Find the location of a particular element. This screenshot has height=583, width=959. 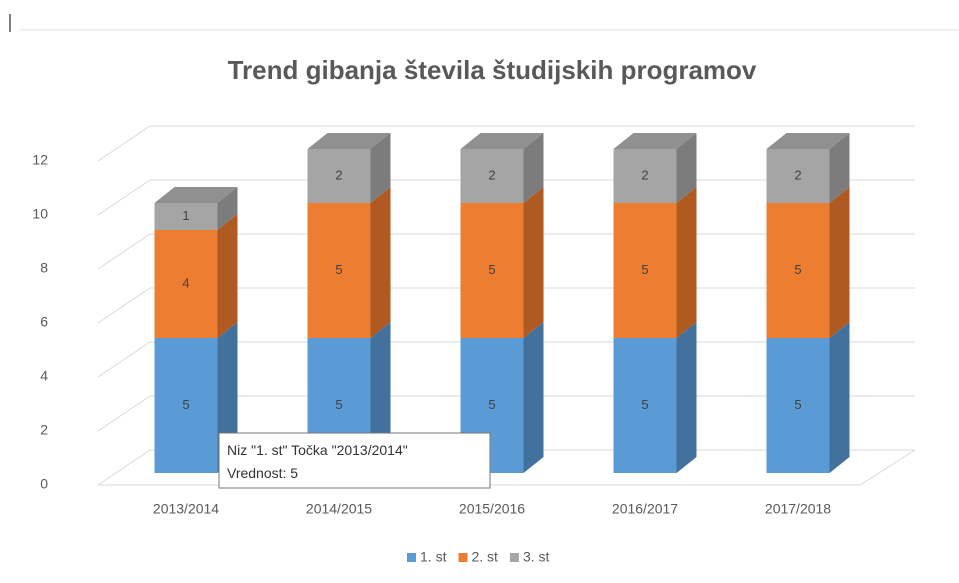

legend: 1. st 2. st 3. st is located at coordinates (478, 557).